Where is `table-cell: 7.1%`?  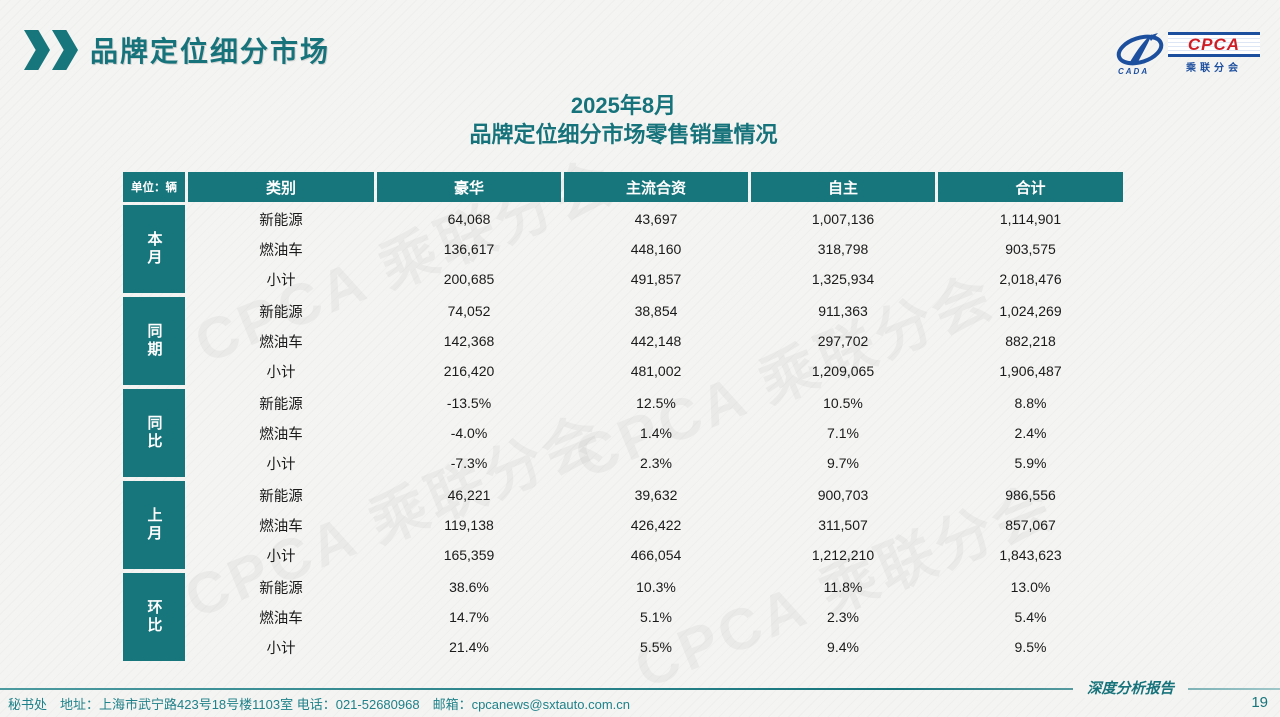
table-cell: 7.1% is located at coordinates (843, 433).